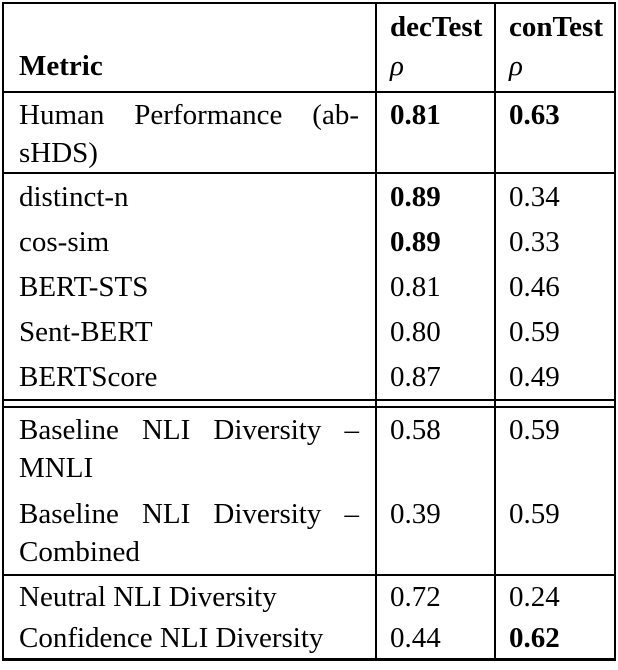 The image size is (618, 670). I want to click on con-value-cell: 0.24, so click(554, 597).